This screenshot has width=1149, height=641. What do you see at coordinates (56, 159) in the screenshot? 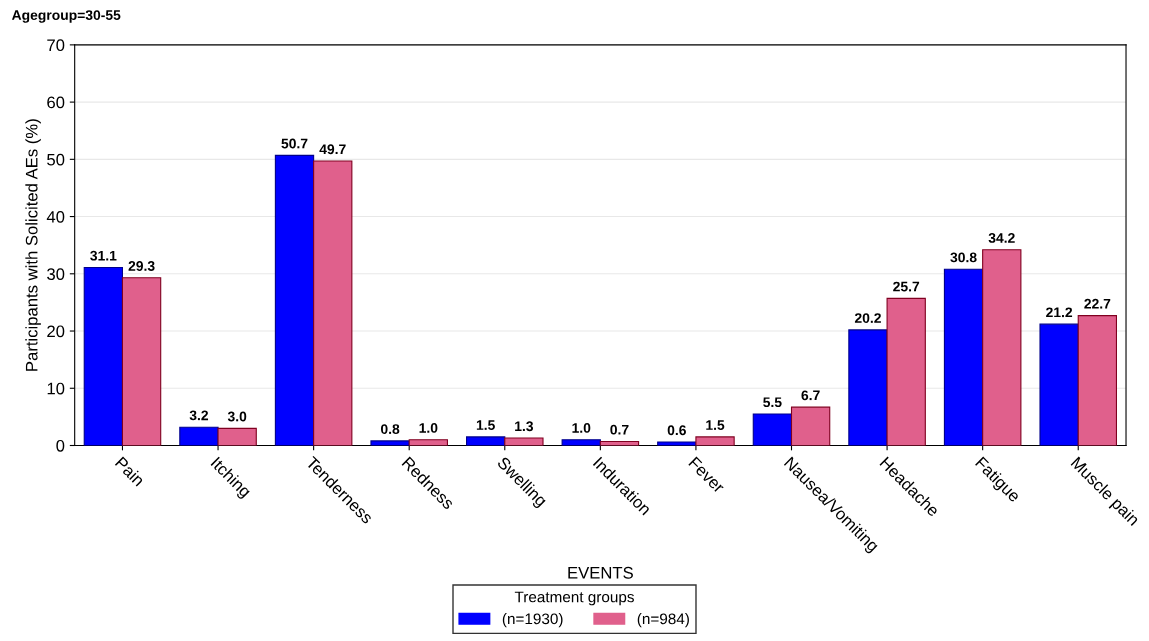
I see `y-tick-label: 50` at bounding box center [56, 159].